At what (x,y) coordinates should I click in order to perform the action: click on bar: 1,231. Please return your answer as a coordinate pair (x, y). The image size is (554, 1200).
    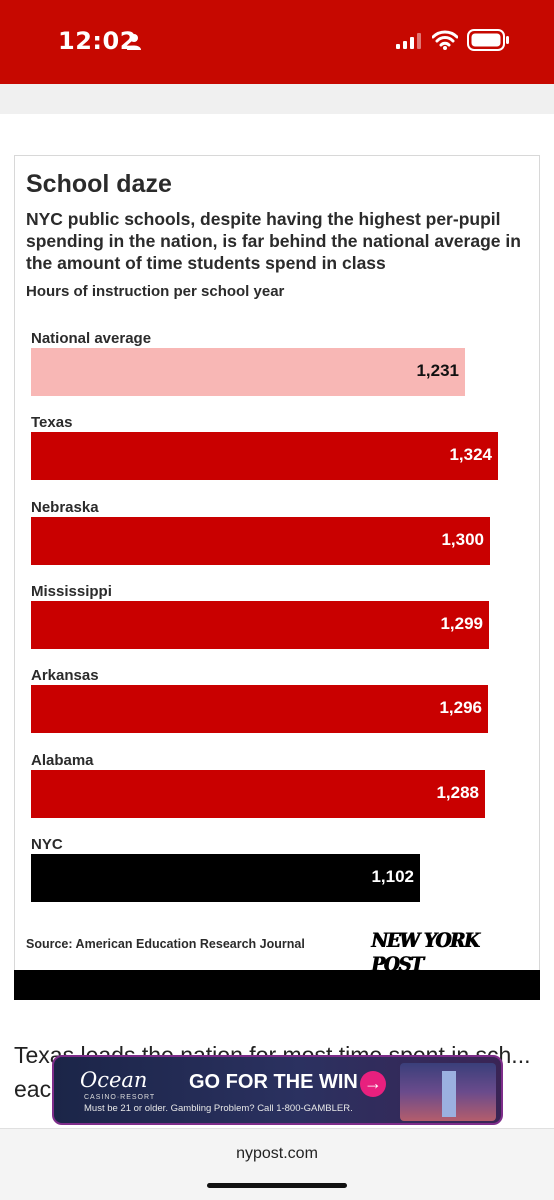
    Looking at the image, I should click on (248, 372).